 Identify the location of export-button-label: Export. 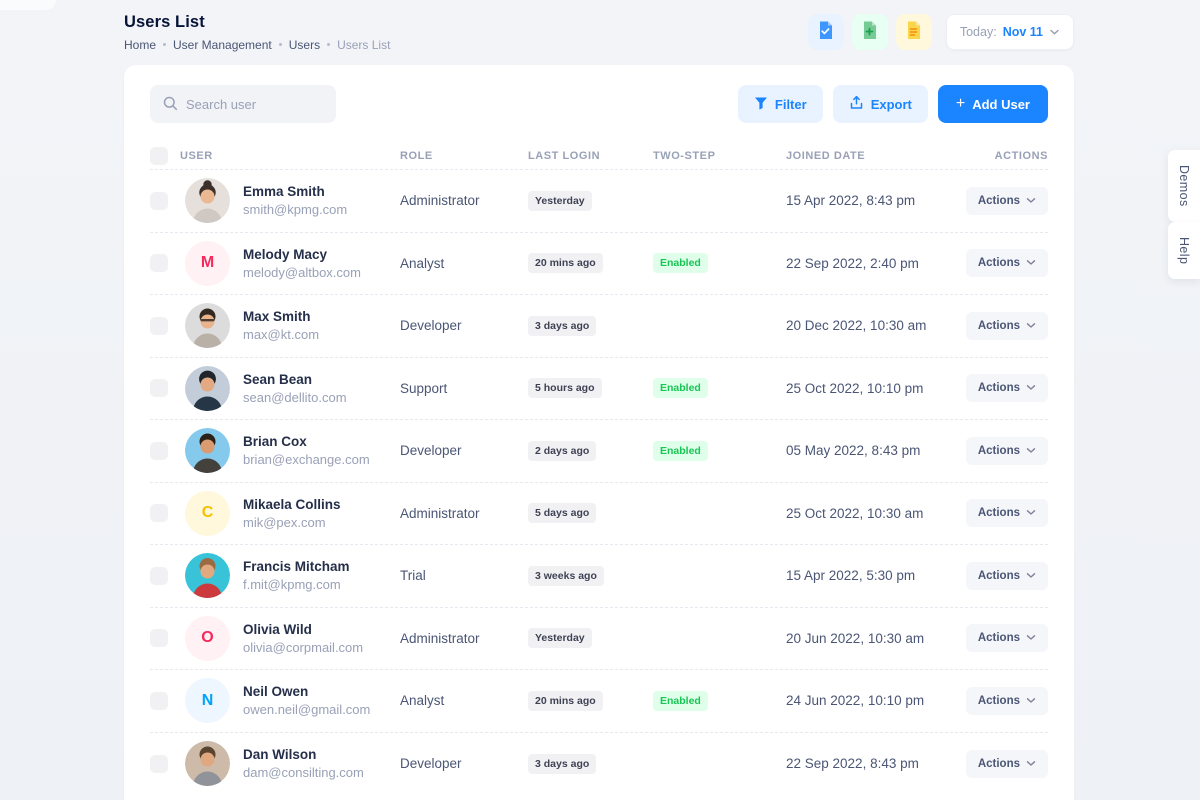
(891, 104).